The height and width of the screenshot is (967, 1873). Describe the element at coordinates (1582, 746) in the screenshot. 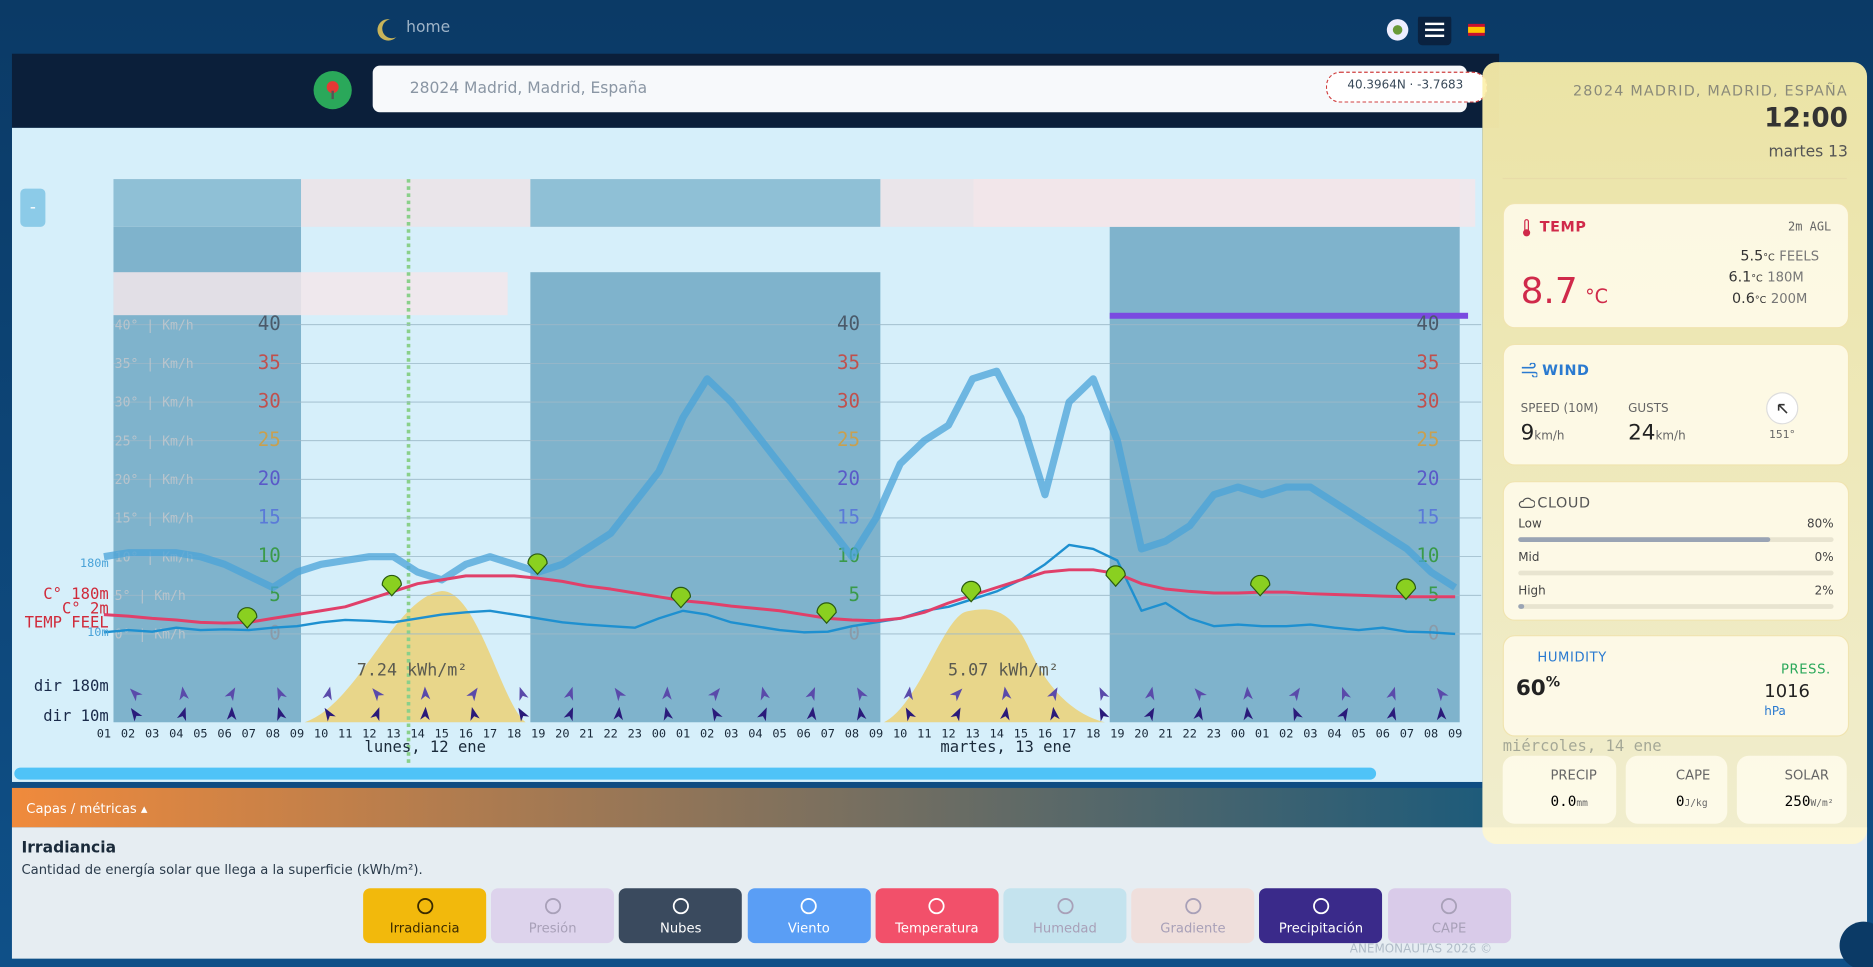

I see `day-label: miércoles, 14 ene` at that location.